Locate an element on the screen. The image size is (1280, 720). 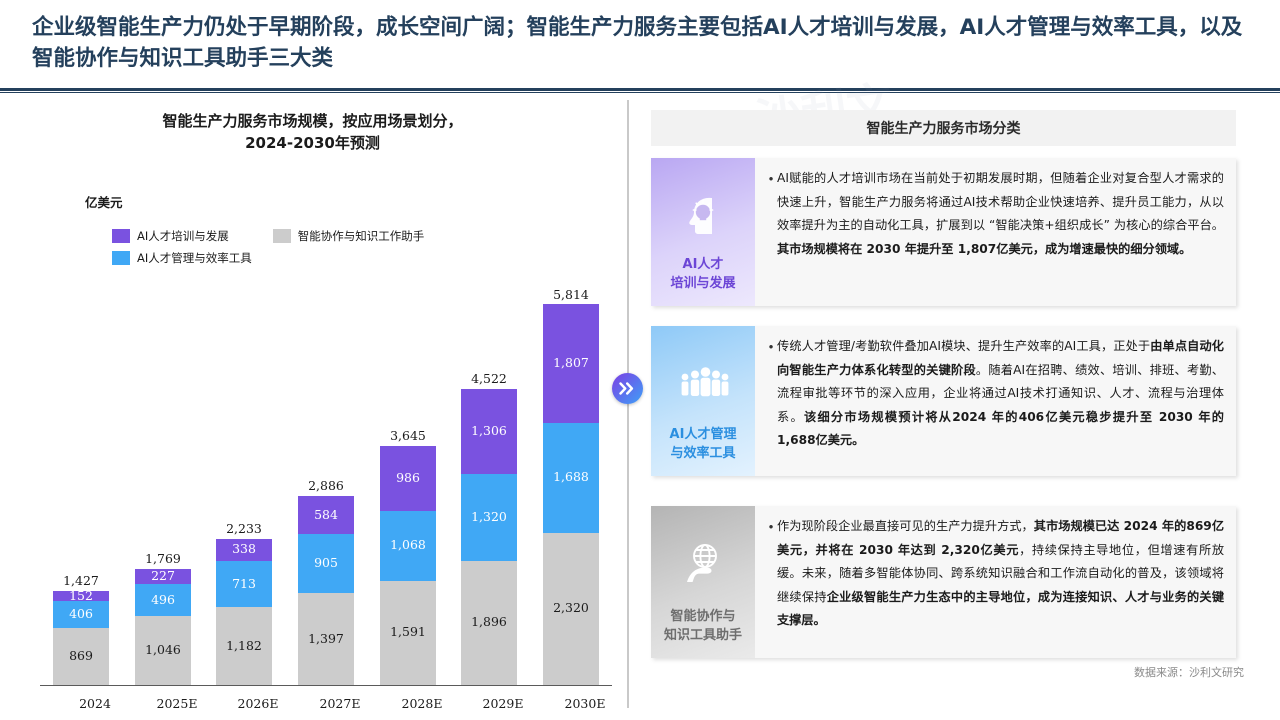
bar-segment: 338 is located at coordinates (244, 549).